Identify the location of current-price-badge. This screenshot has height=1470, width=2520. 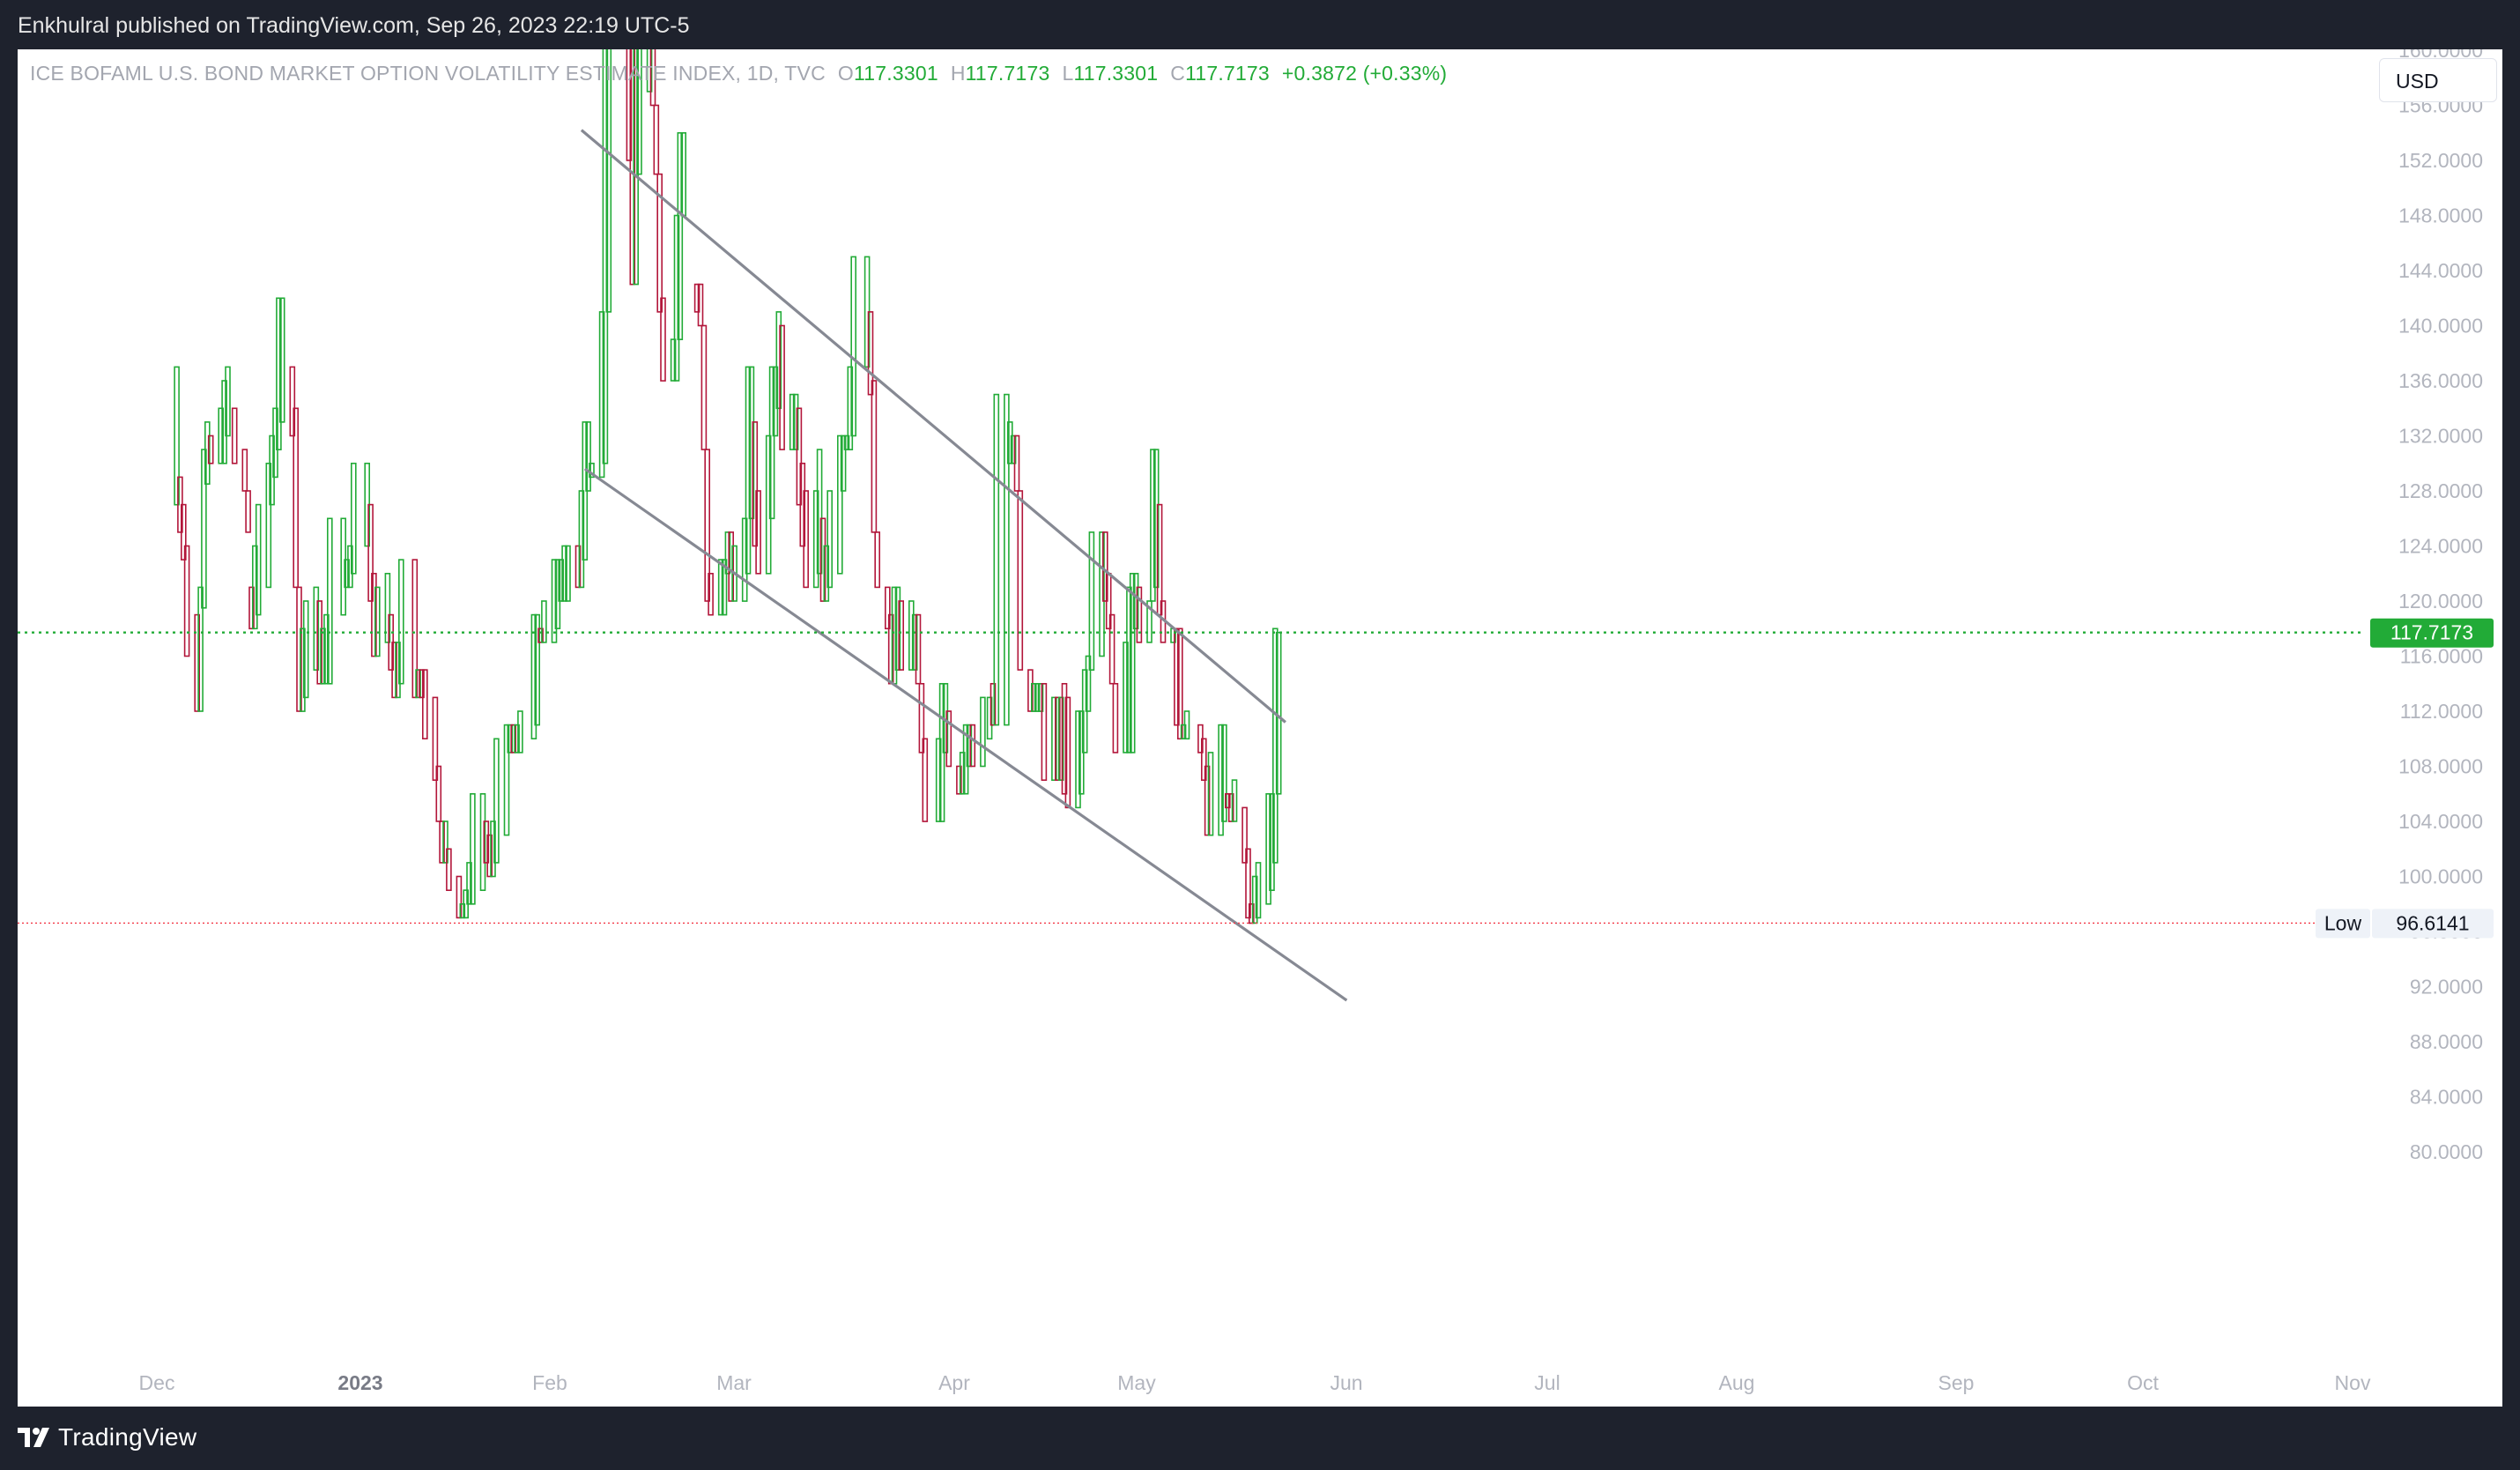
(2432, 633).